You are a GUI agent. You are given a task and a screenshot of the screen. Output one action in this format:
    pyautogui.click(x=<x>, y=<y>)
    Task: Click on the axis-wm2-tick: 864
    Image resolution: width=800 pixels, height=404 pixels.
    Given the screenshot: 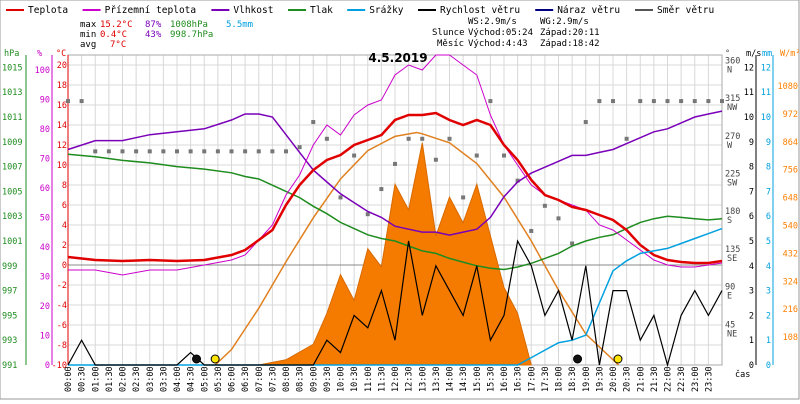 What is the action you would take?
    pyautogui.click(x=790, y=143)
    